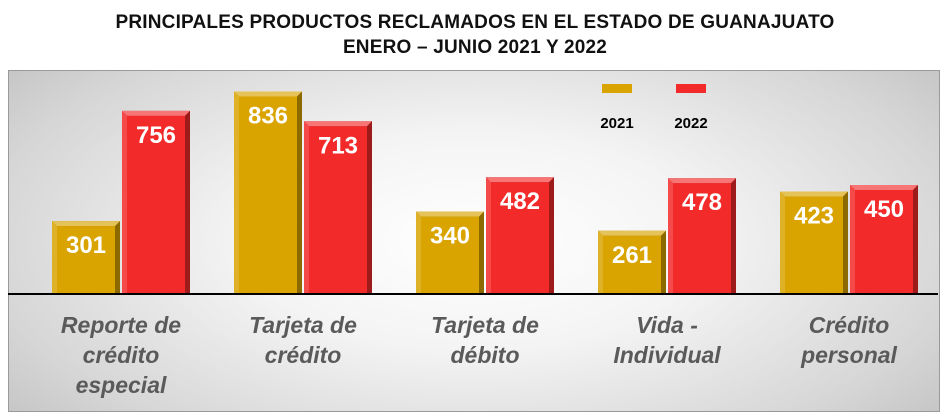 Image resolution: width=950 pixels, height=420 pixels. What do you see at coordinates (814, 216) in the screenshot?
I see `bar-value-label: 423` at bounding box center [814, 216].